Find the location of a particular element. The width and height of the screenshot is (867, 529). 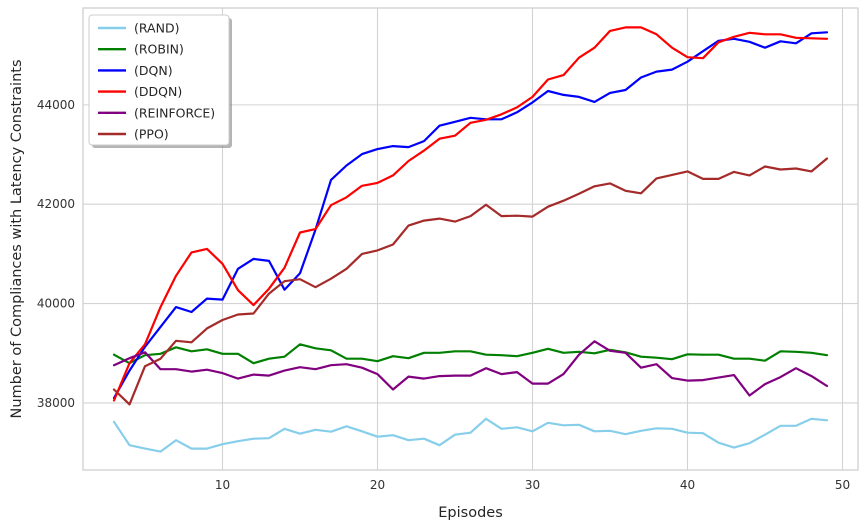

x-tick-label: 50 is located at coordinates (842, 485).